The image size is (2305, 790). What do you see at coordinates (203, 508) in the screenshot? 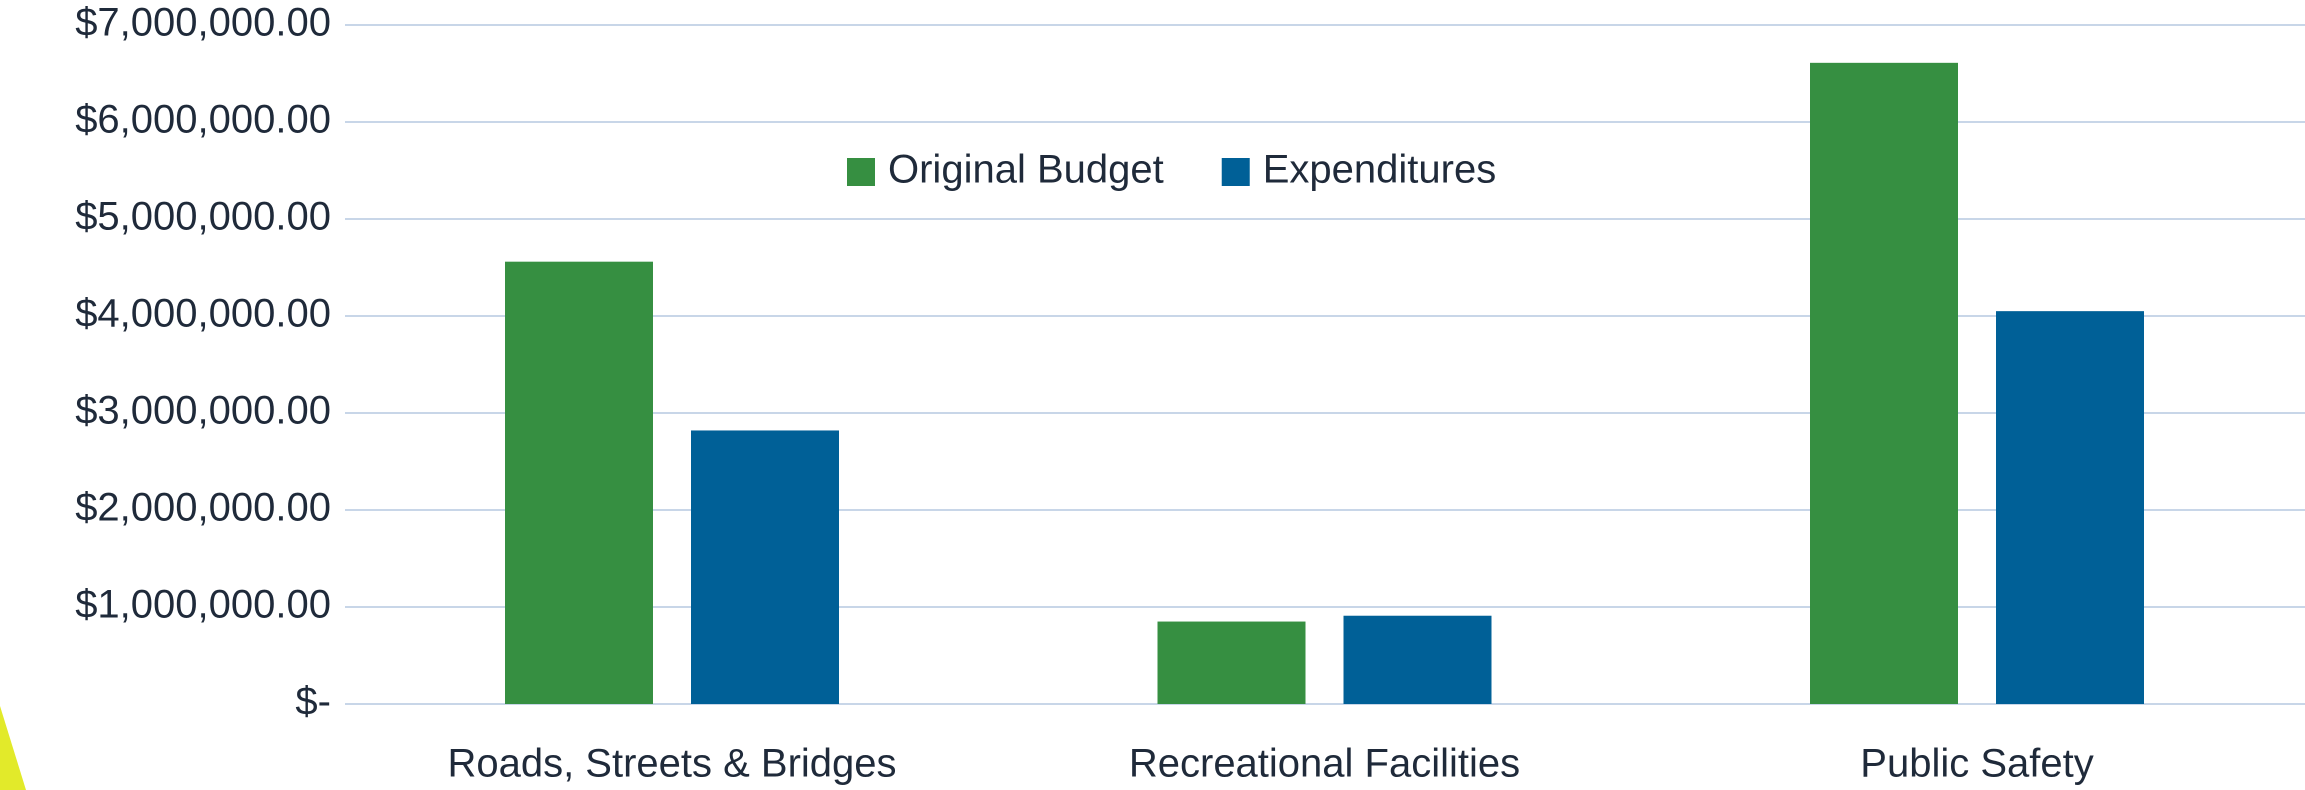
I see `y-tick-label: $2,000,000.00` at bounding box center [203, 508].